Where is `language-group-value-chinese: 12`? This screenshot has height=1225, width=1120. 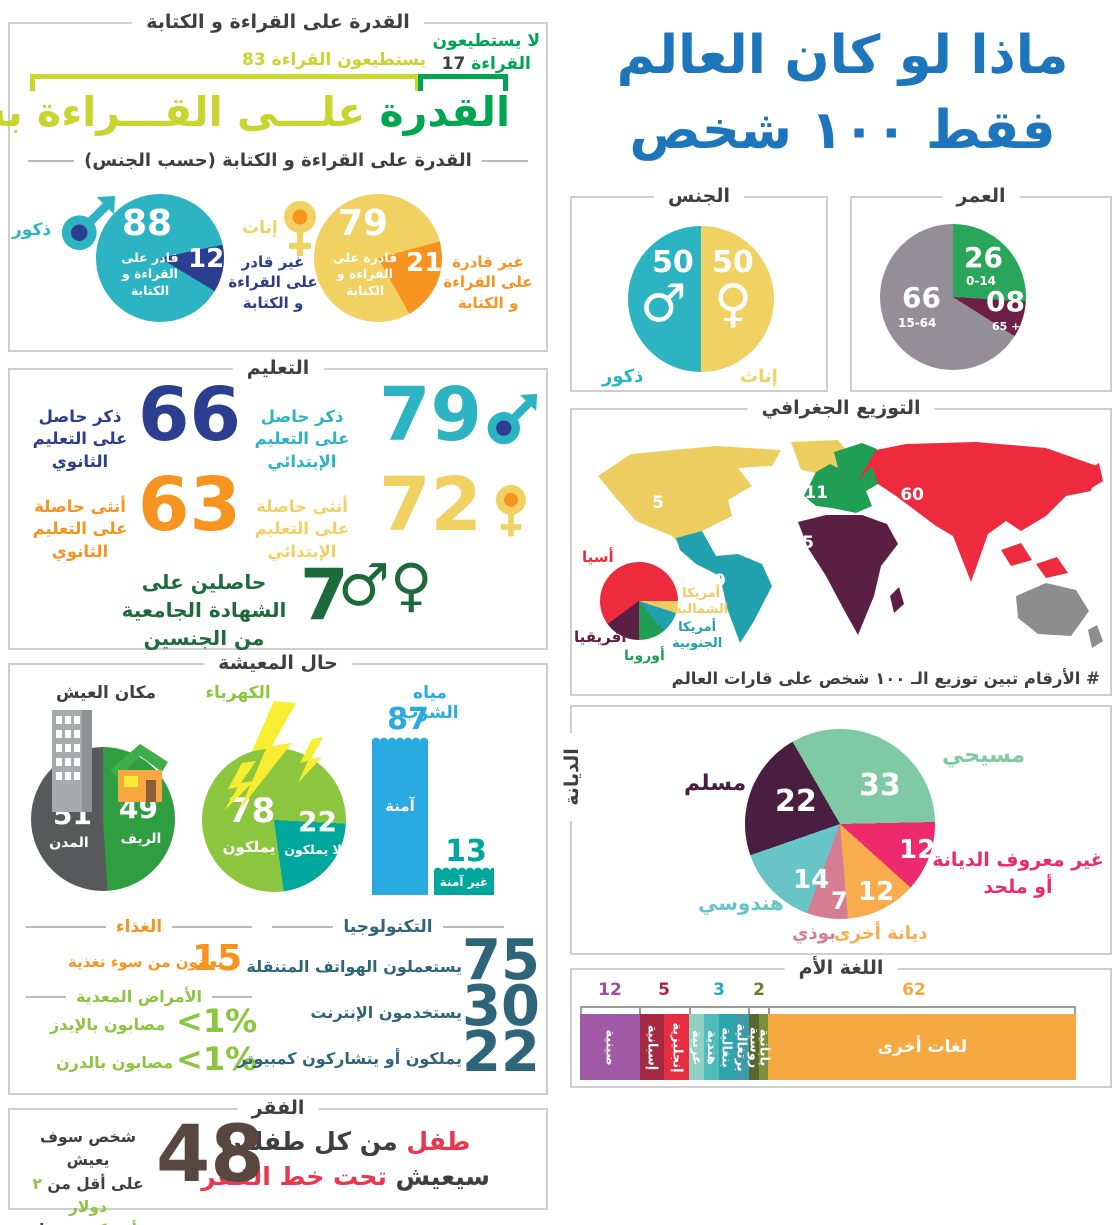
language-group-value-chinese: 12 is located at coordinates (610, 990).